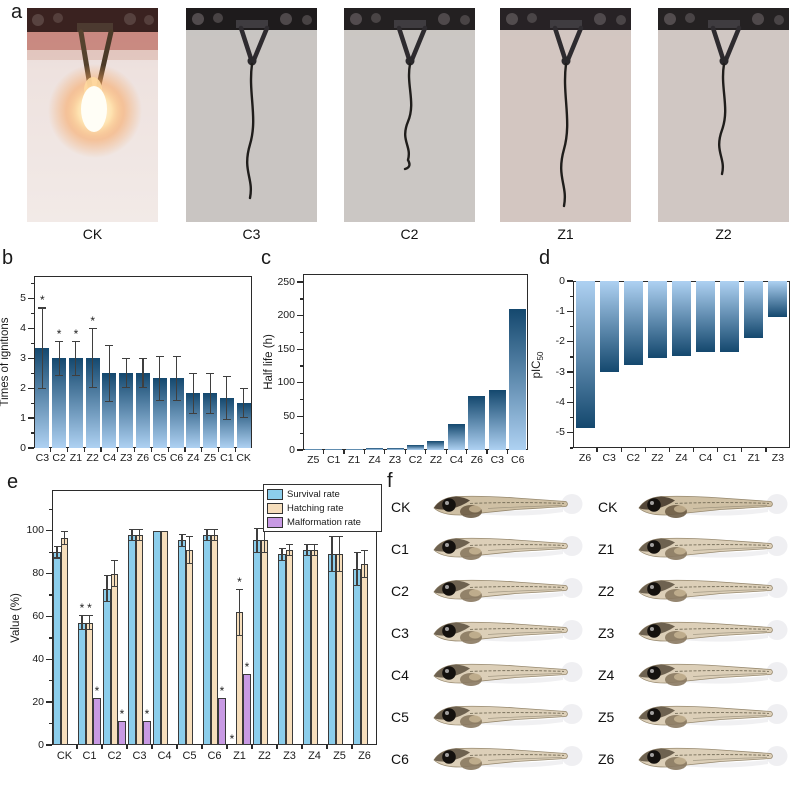 The image size is (799, 788). What do you see at coordinates (606, 717) in the screenshot?
I see `fish-row-label-Z5: Z5` at bounding box center [606, 717].